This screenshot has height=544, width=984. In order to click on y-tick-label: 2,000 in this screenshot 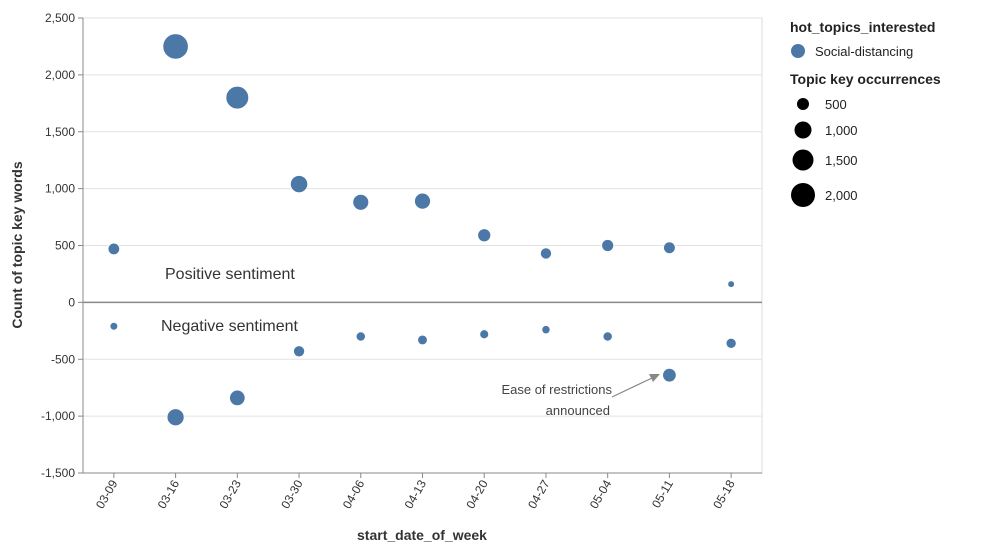, I will do `click(60, 75)`.